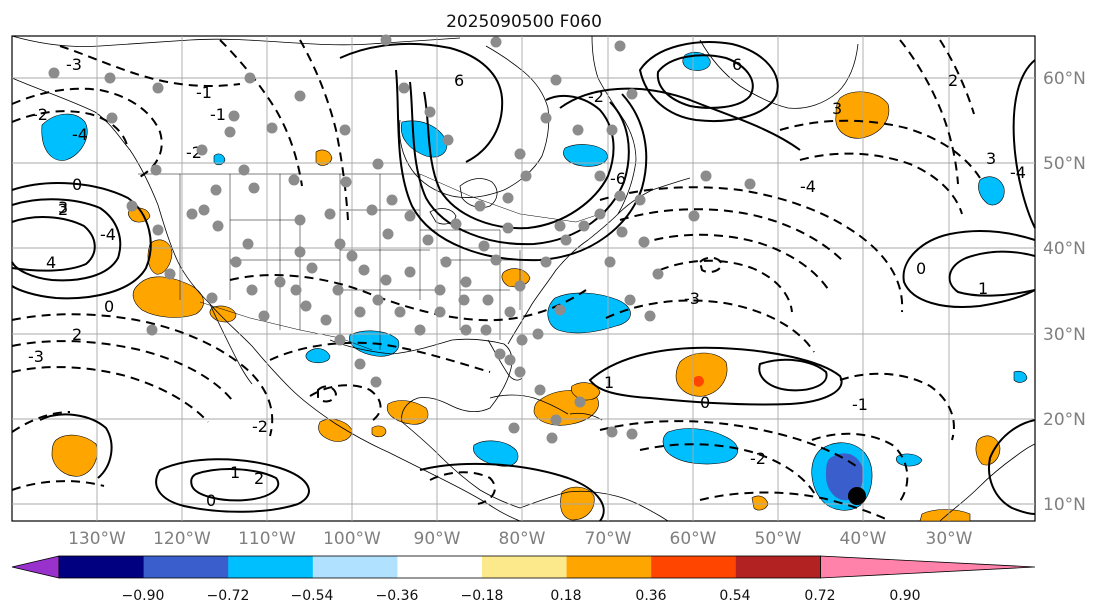  Describe the element at coordinates (390, 262) in the screenshot. I see `state-lines-central` at that location.